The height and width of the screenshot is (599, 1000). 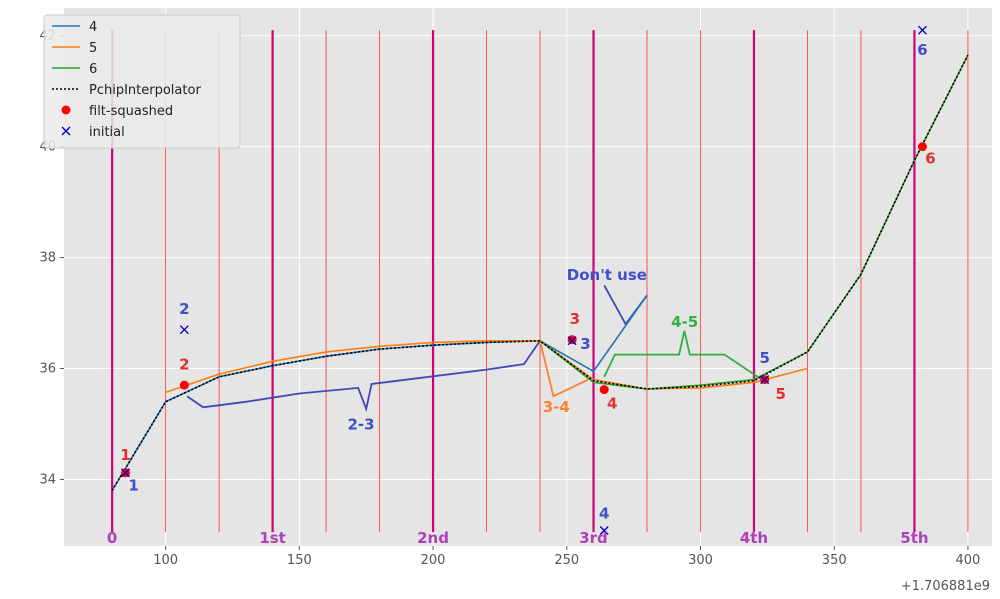 I want to click on legend-label: initial, so click(x=107, y=132).